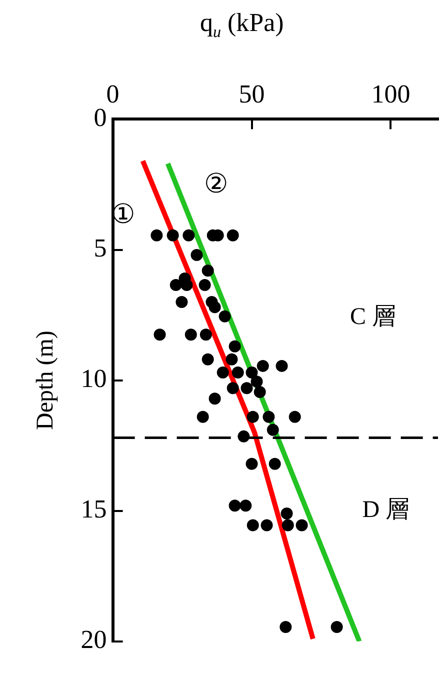 The height and width of the screenshot is (673, 445). Describe the element at coordinates (386, 510) in the screenshot. I see `annotation: D 層` at that location.